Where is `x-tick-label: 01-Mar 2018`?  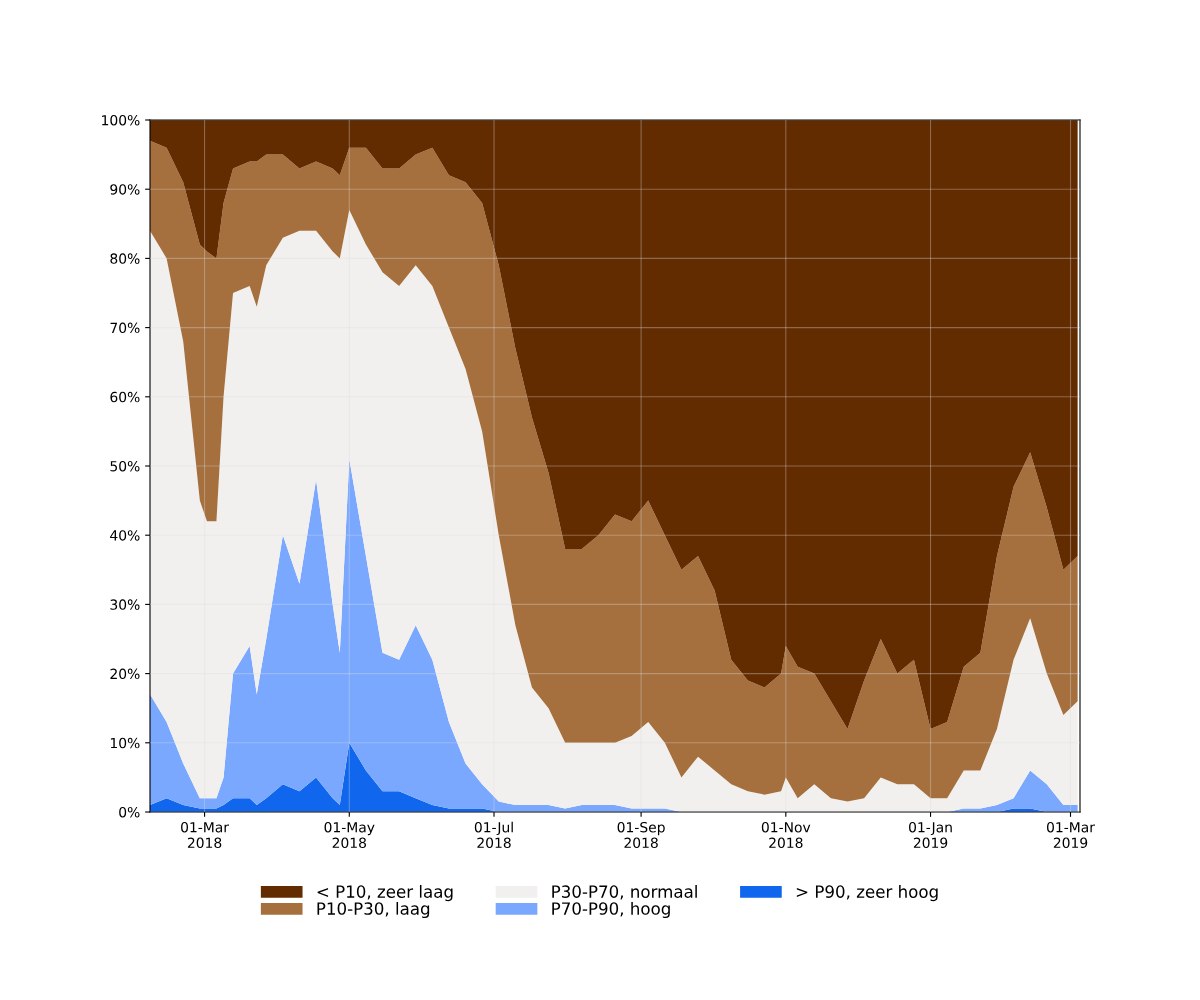 x-tick-label: 01-Mar 2018 is located at coordinates (205, 835).